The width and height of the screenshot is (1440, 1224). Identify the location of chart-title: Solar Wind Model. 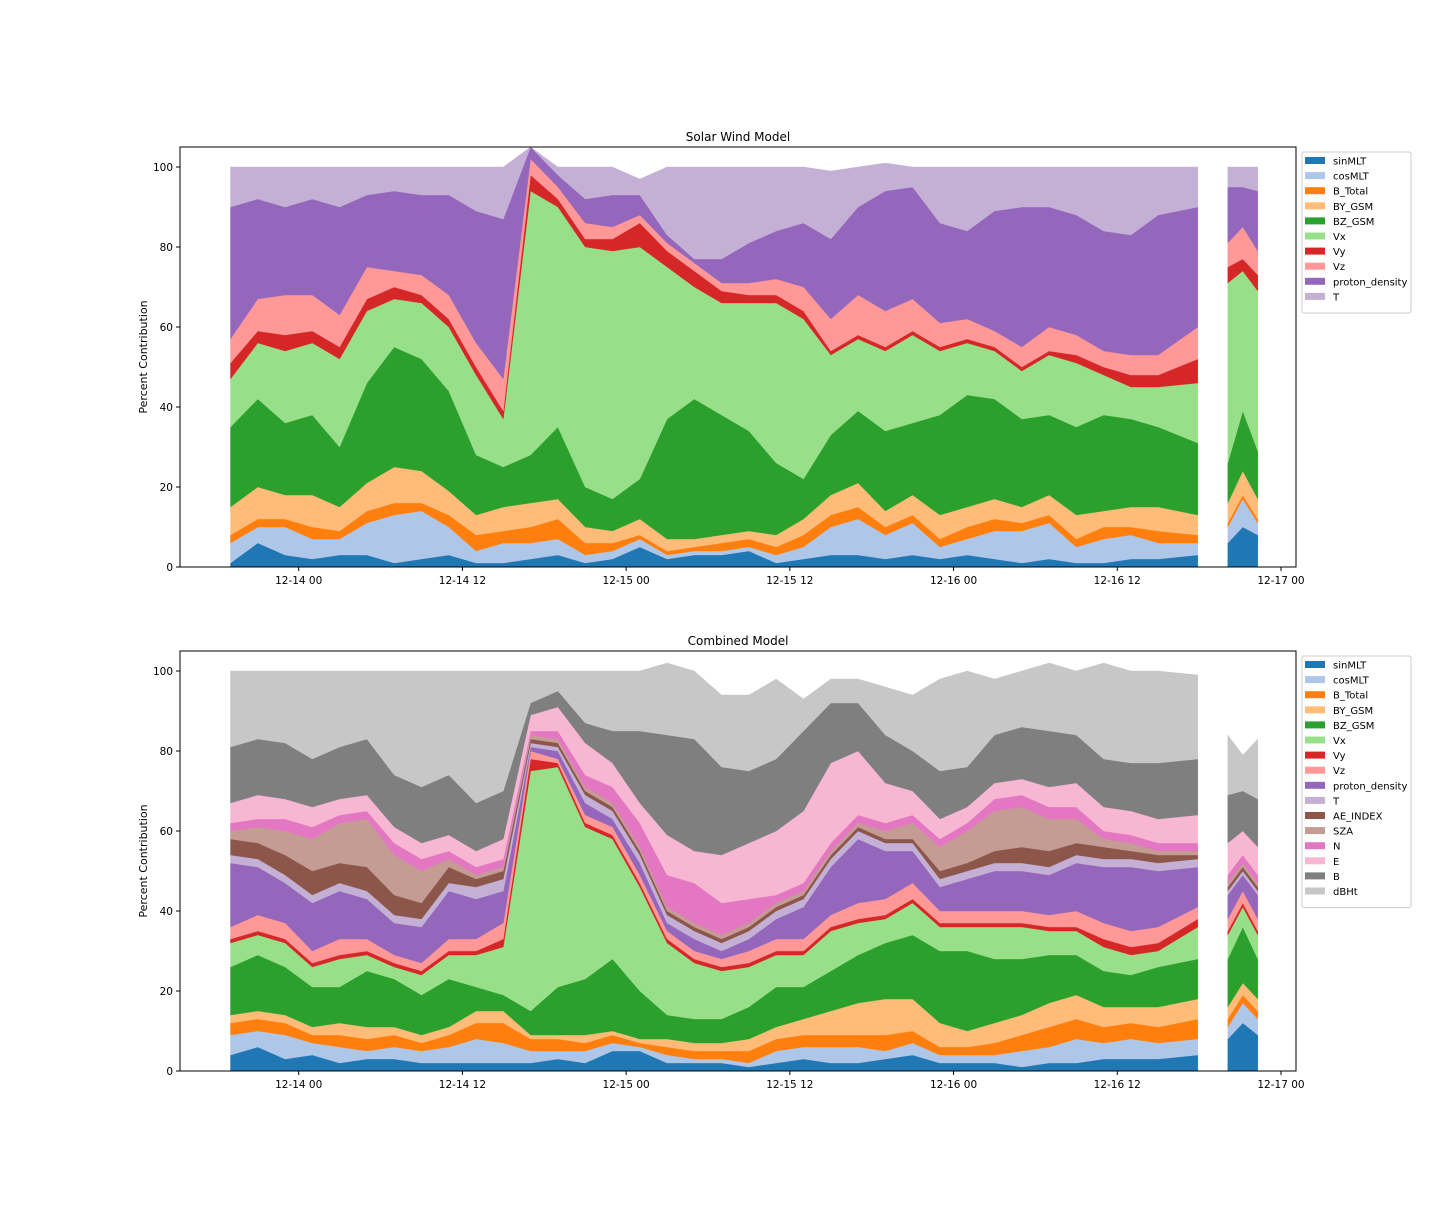
(738, 137).